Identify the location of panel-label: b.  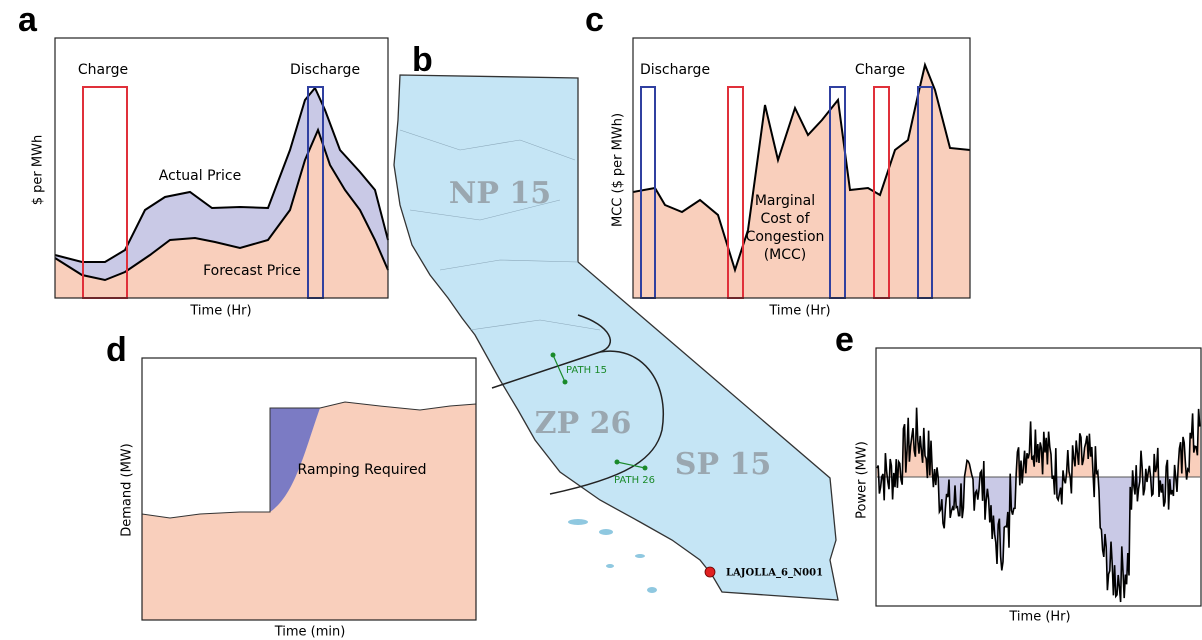
(422, 60).